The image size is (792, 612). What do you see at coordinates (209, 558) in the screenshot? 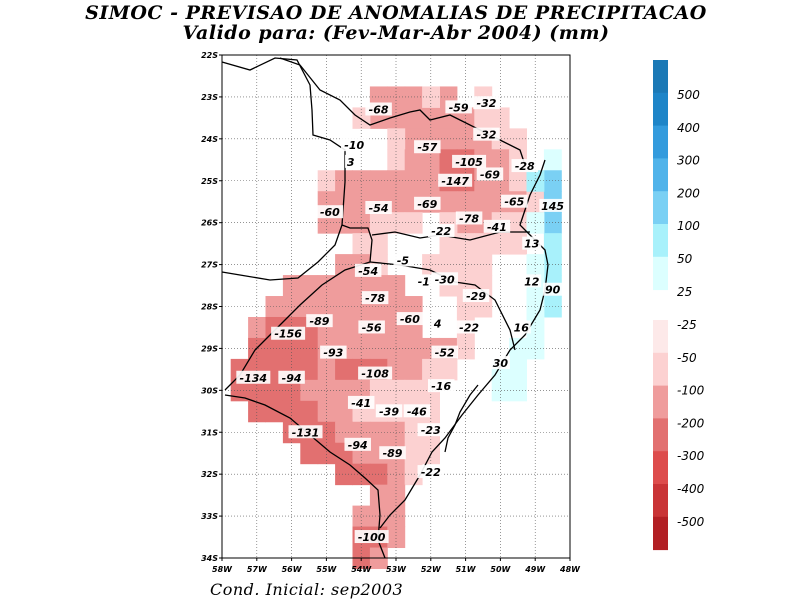
I see `lat-label: 34S` at bounding box center [209, 558].